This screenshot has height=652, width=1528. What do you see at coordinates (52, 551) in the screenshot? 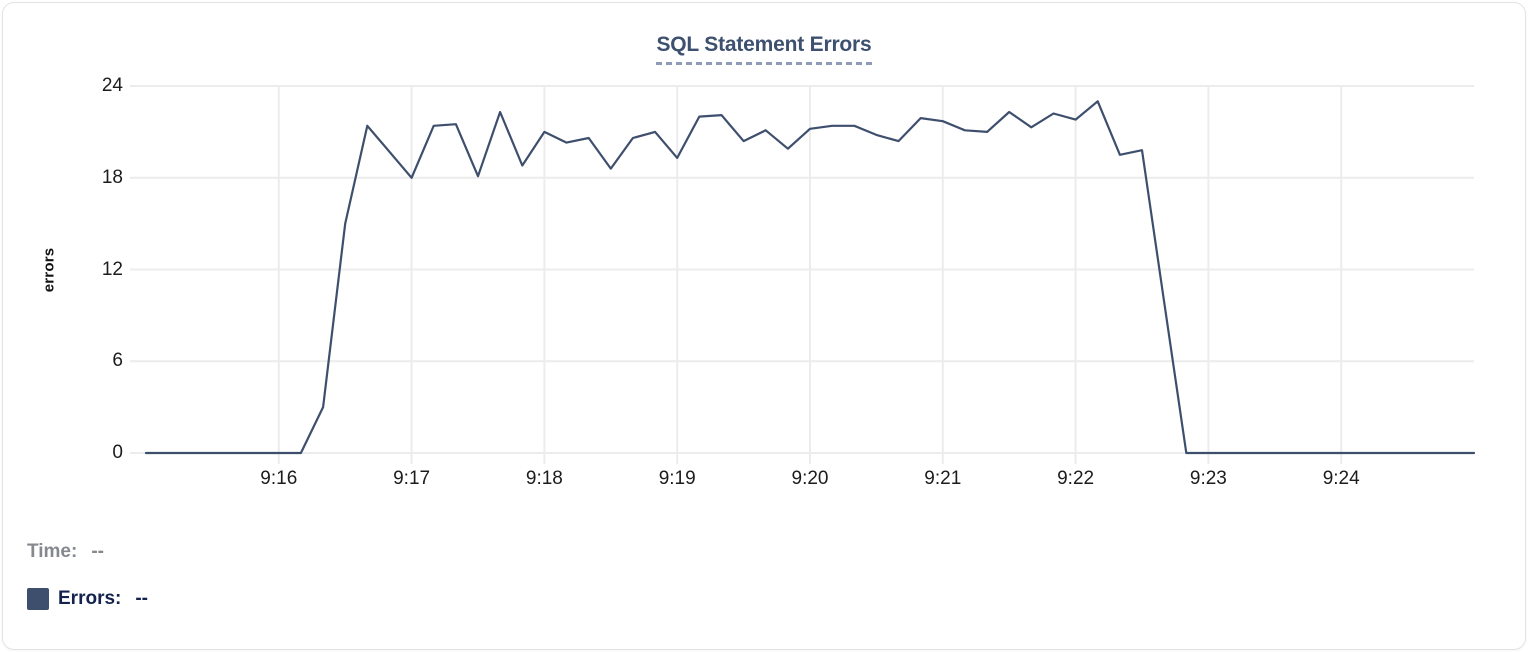
I see `time-label: Time:` at bounding box center [52, 551].